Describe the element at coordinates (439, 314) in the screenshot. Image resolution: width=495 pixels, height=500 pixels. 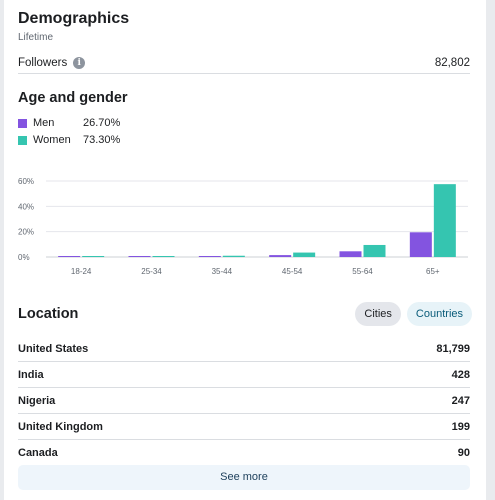
I see `countries-tab: Countries` at that location.